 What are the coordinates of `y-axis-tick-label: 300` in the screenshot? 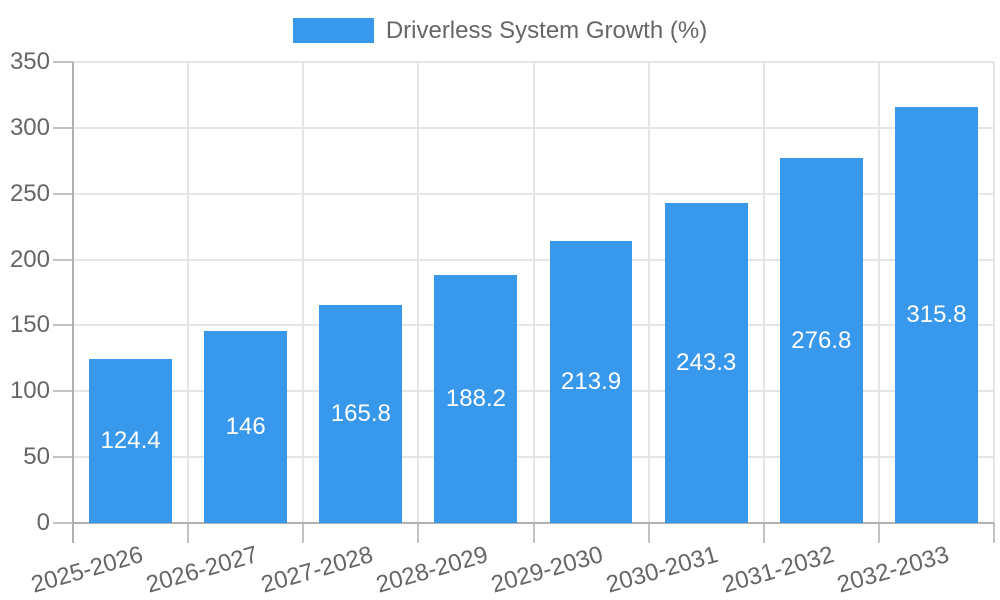 It's located at (29, 127).